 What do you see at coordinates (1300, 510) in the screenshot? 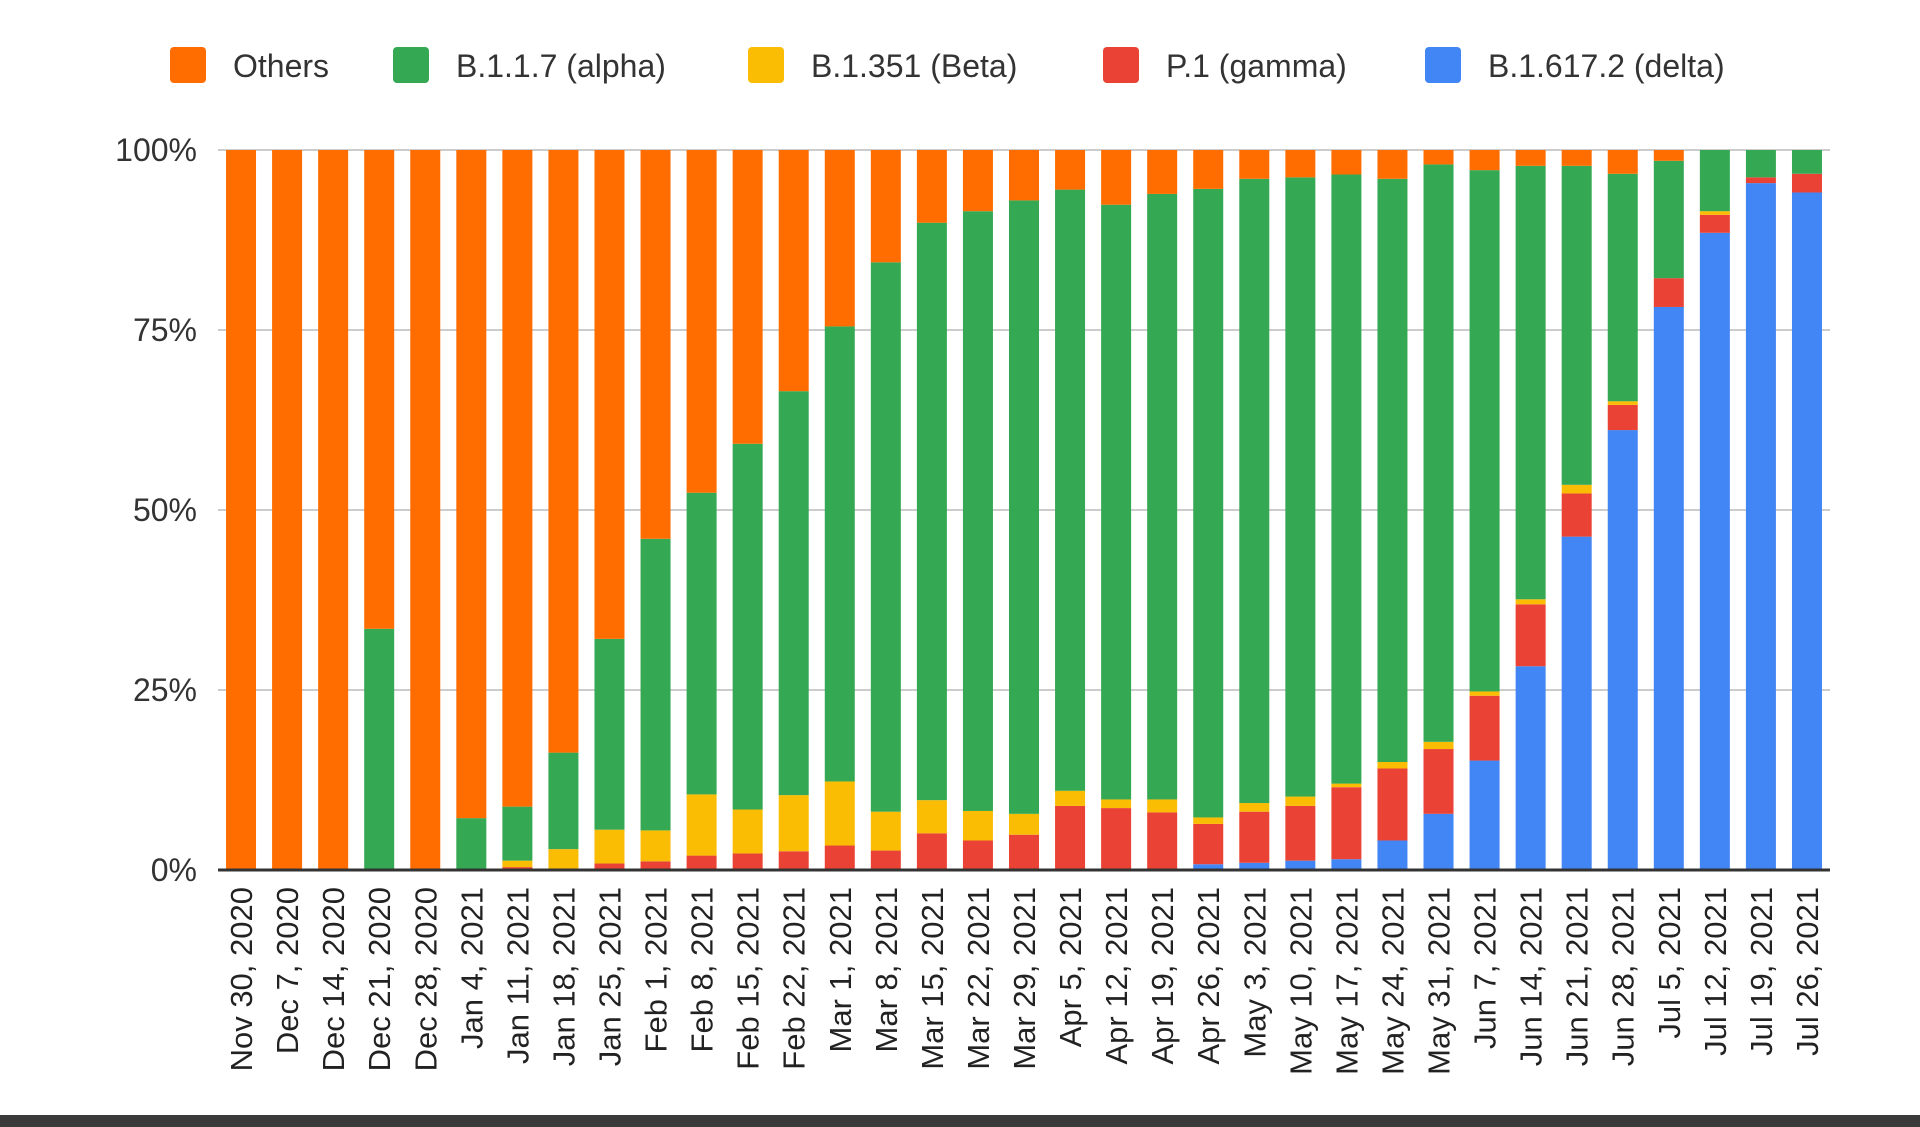
I see `bar-stack-may-10-2021` at bounding box center [1300, 510].